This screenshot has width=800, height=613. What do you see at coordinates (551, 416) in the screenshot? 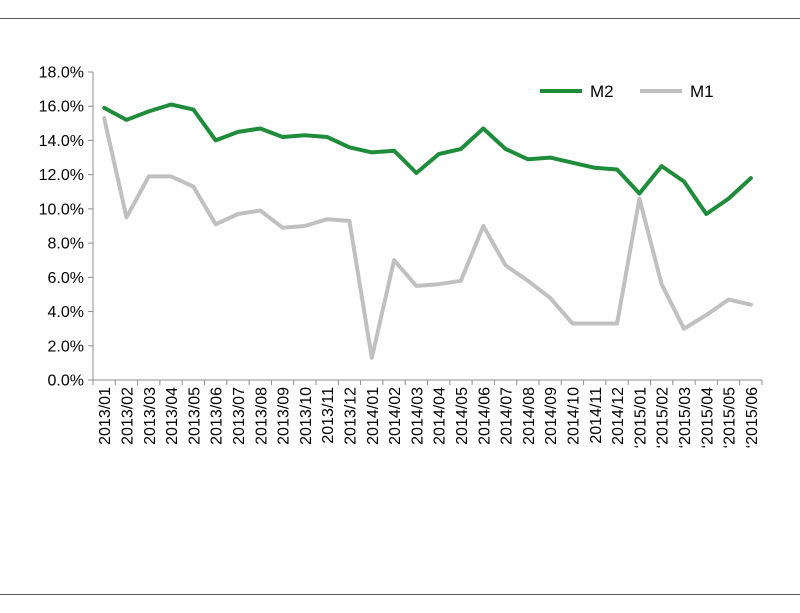
I see `x-tick-label: 2014/09` at bounding box center [551, 416].